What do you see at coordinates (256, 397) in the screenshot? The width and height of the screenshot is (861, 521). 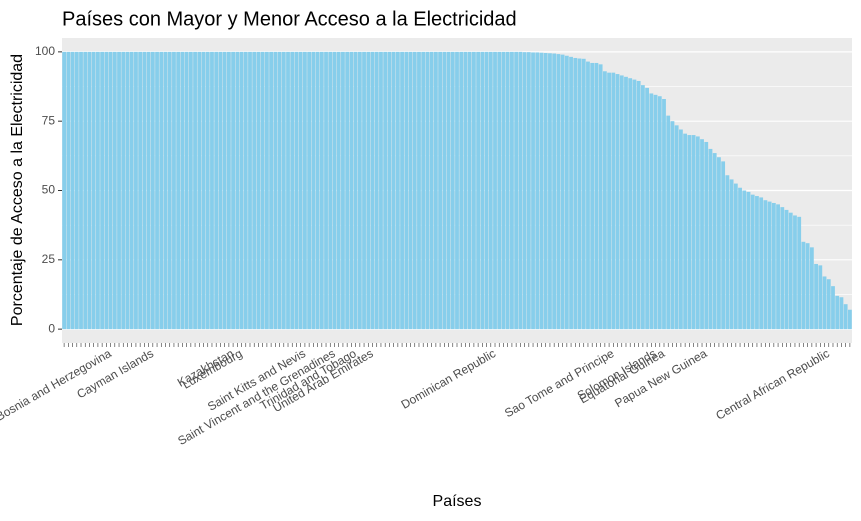 I see `x-tick-label: Saint Vincent and the Grenadines` at bounding box center [256, 397].